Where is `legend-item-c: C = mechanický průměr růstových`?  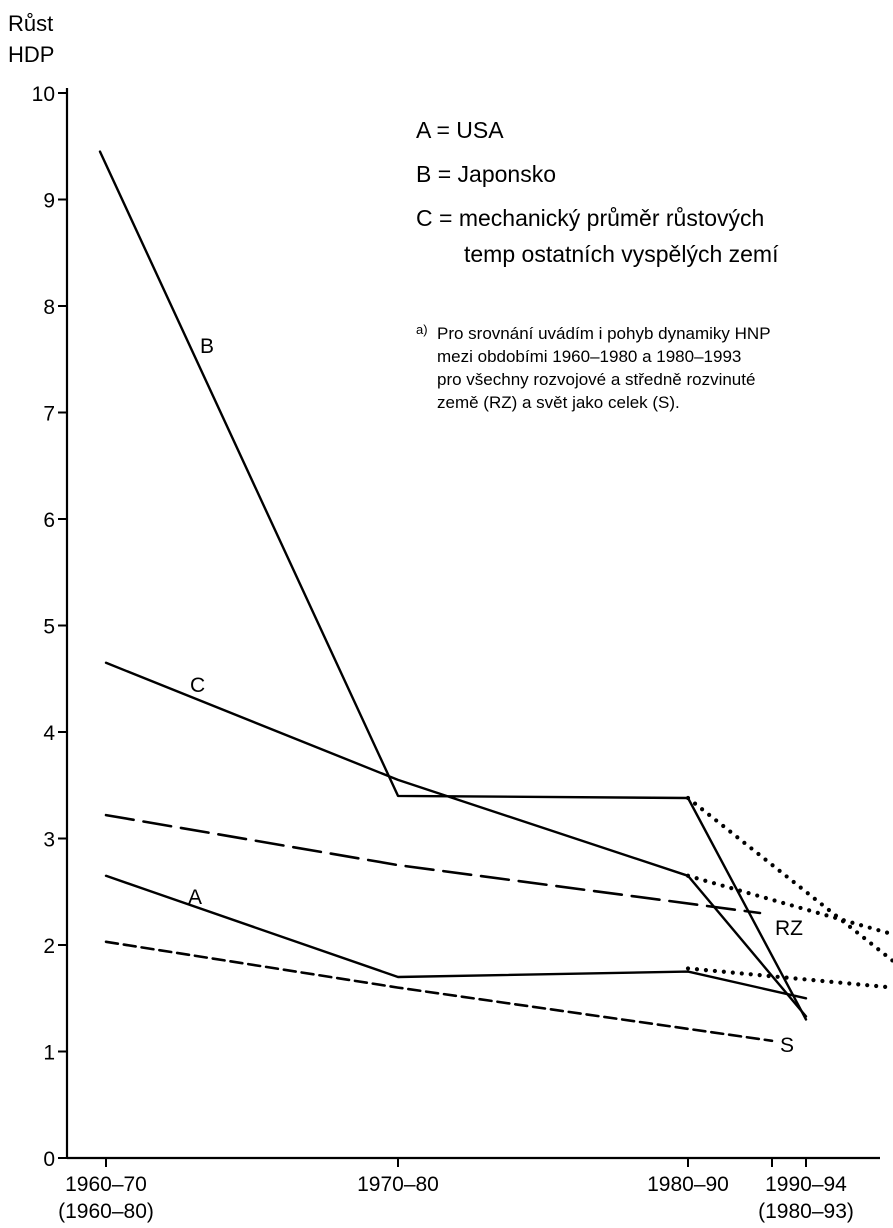 legend-item-c: C = mechanický průměr růstových is located at coordinates (590, 218).